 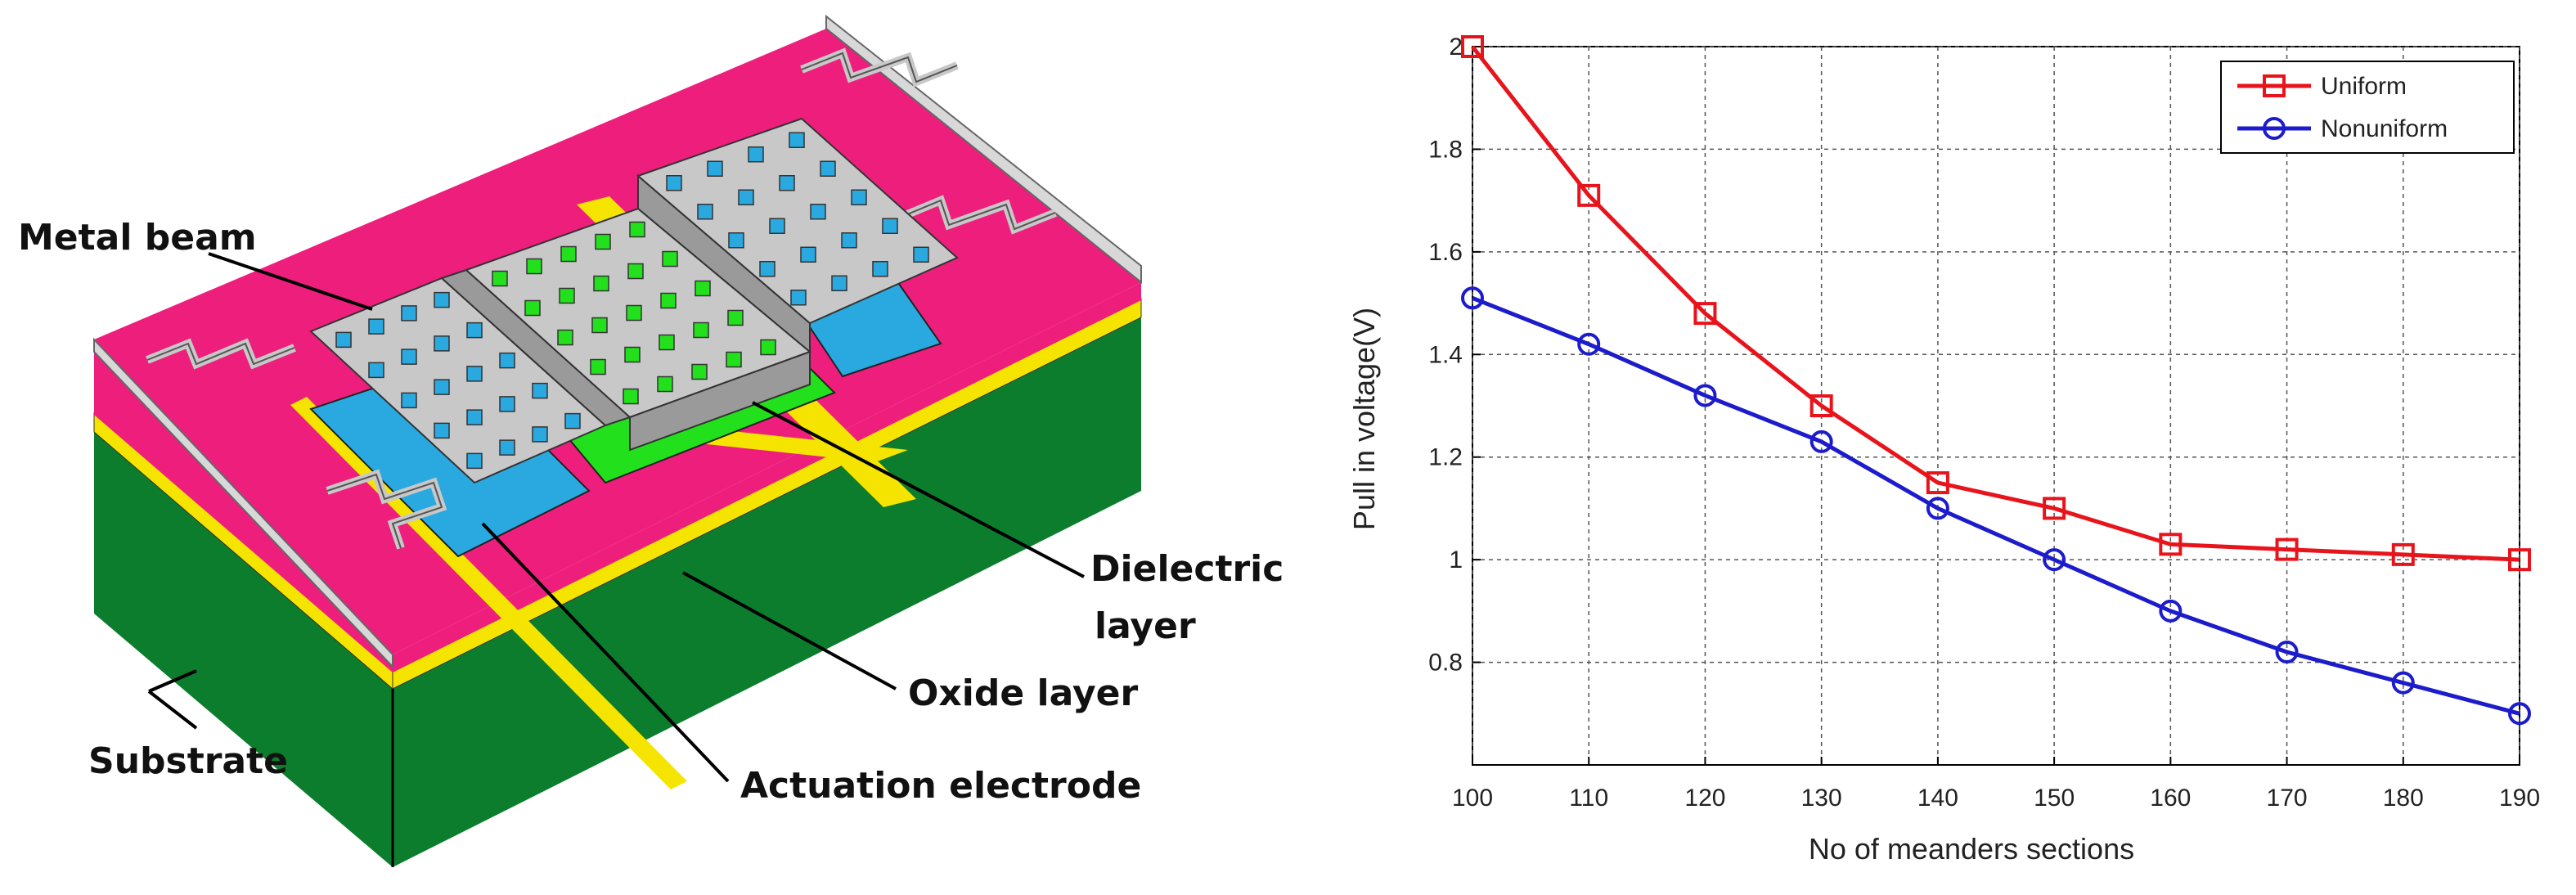 What do you see at coordinates (2368, 107) in the screenshot?
I see `legend: Uniform Nonuniform` at bounding box center [2368, 107].